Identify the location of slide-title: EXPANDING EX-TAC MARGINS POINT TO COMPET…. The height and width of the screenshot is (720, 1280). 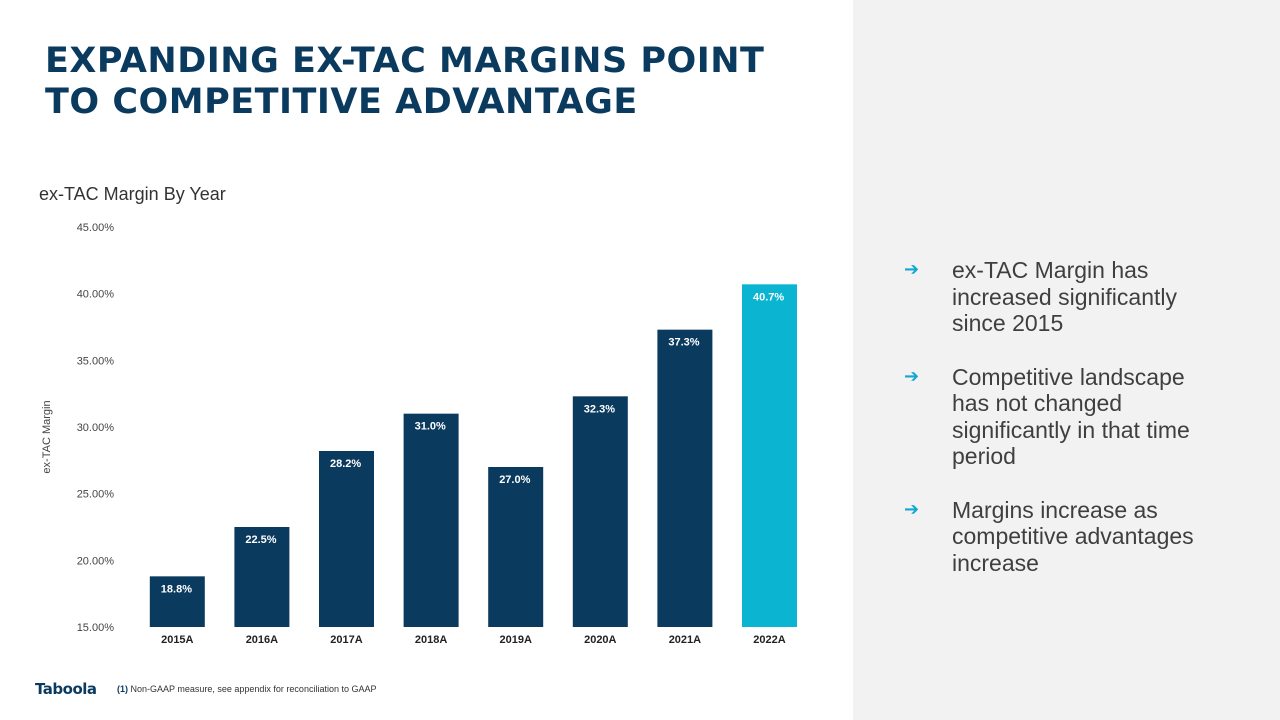
(445, 82).